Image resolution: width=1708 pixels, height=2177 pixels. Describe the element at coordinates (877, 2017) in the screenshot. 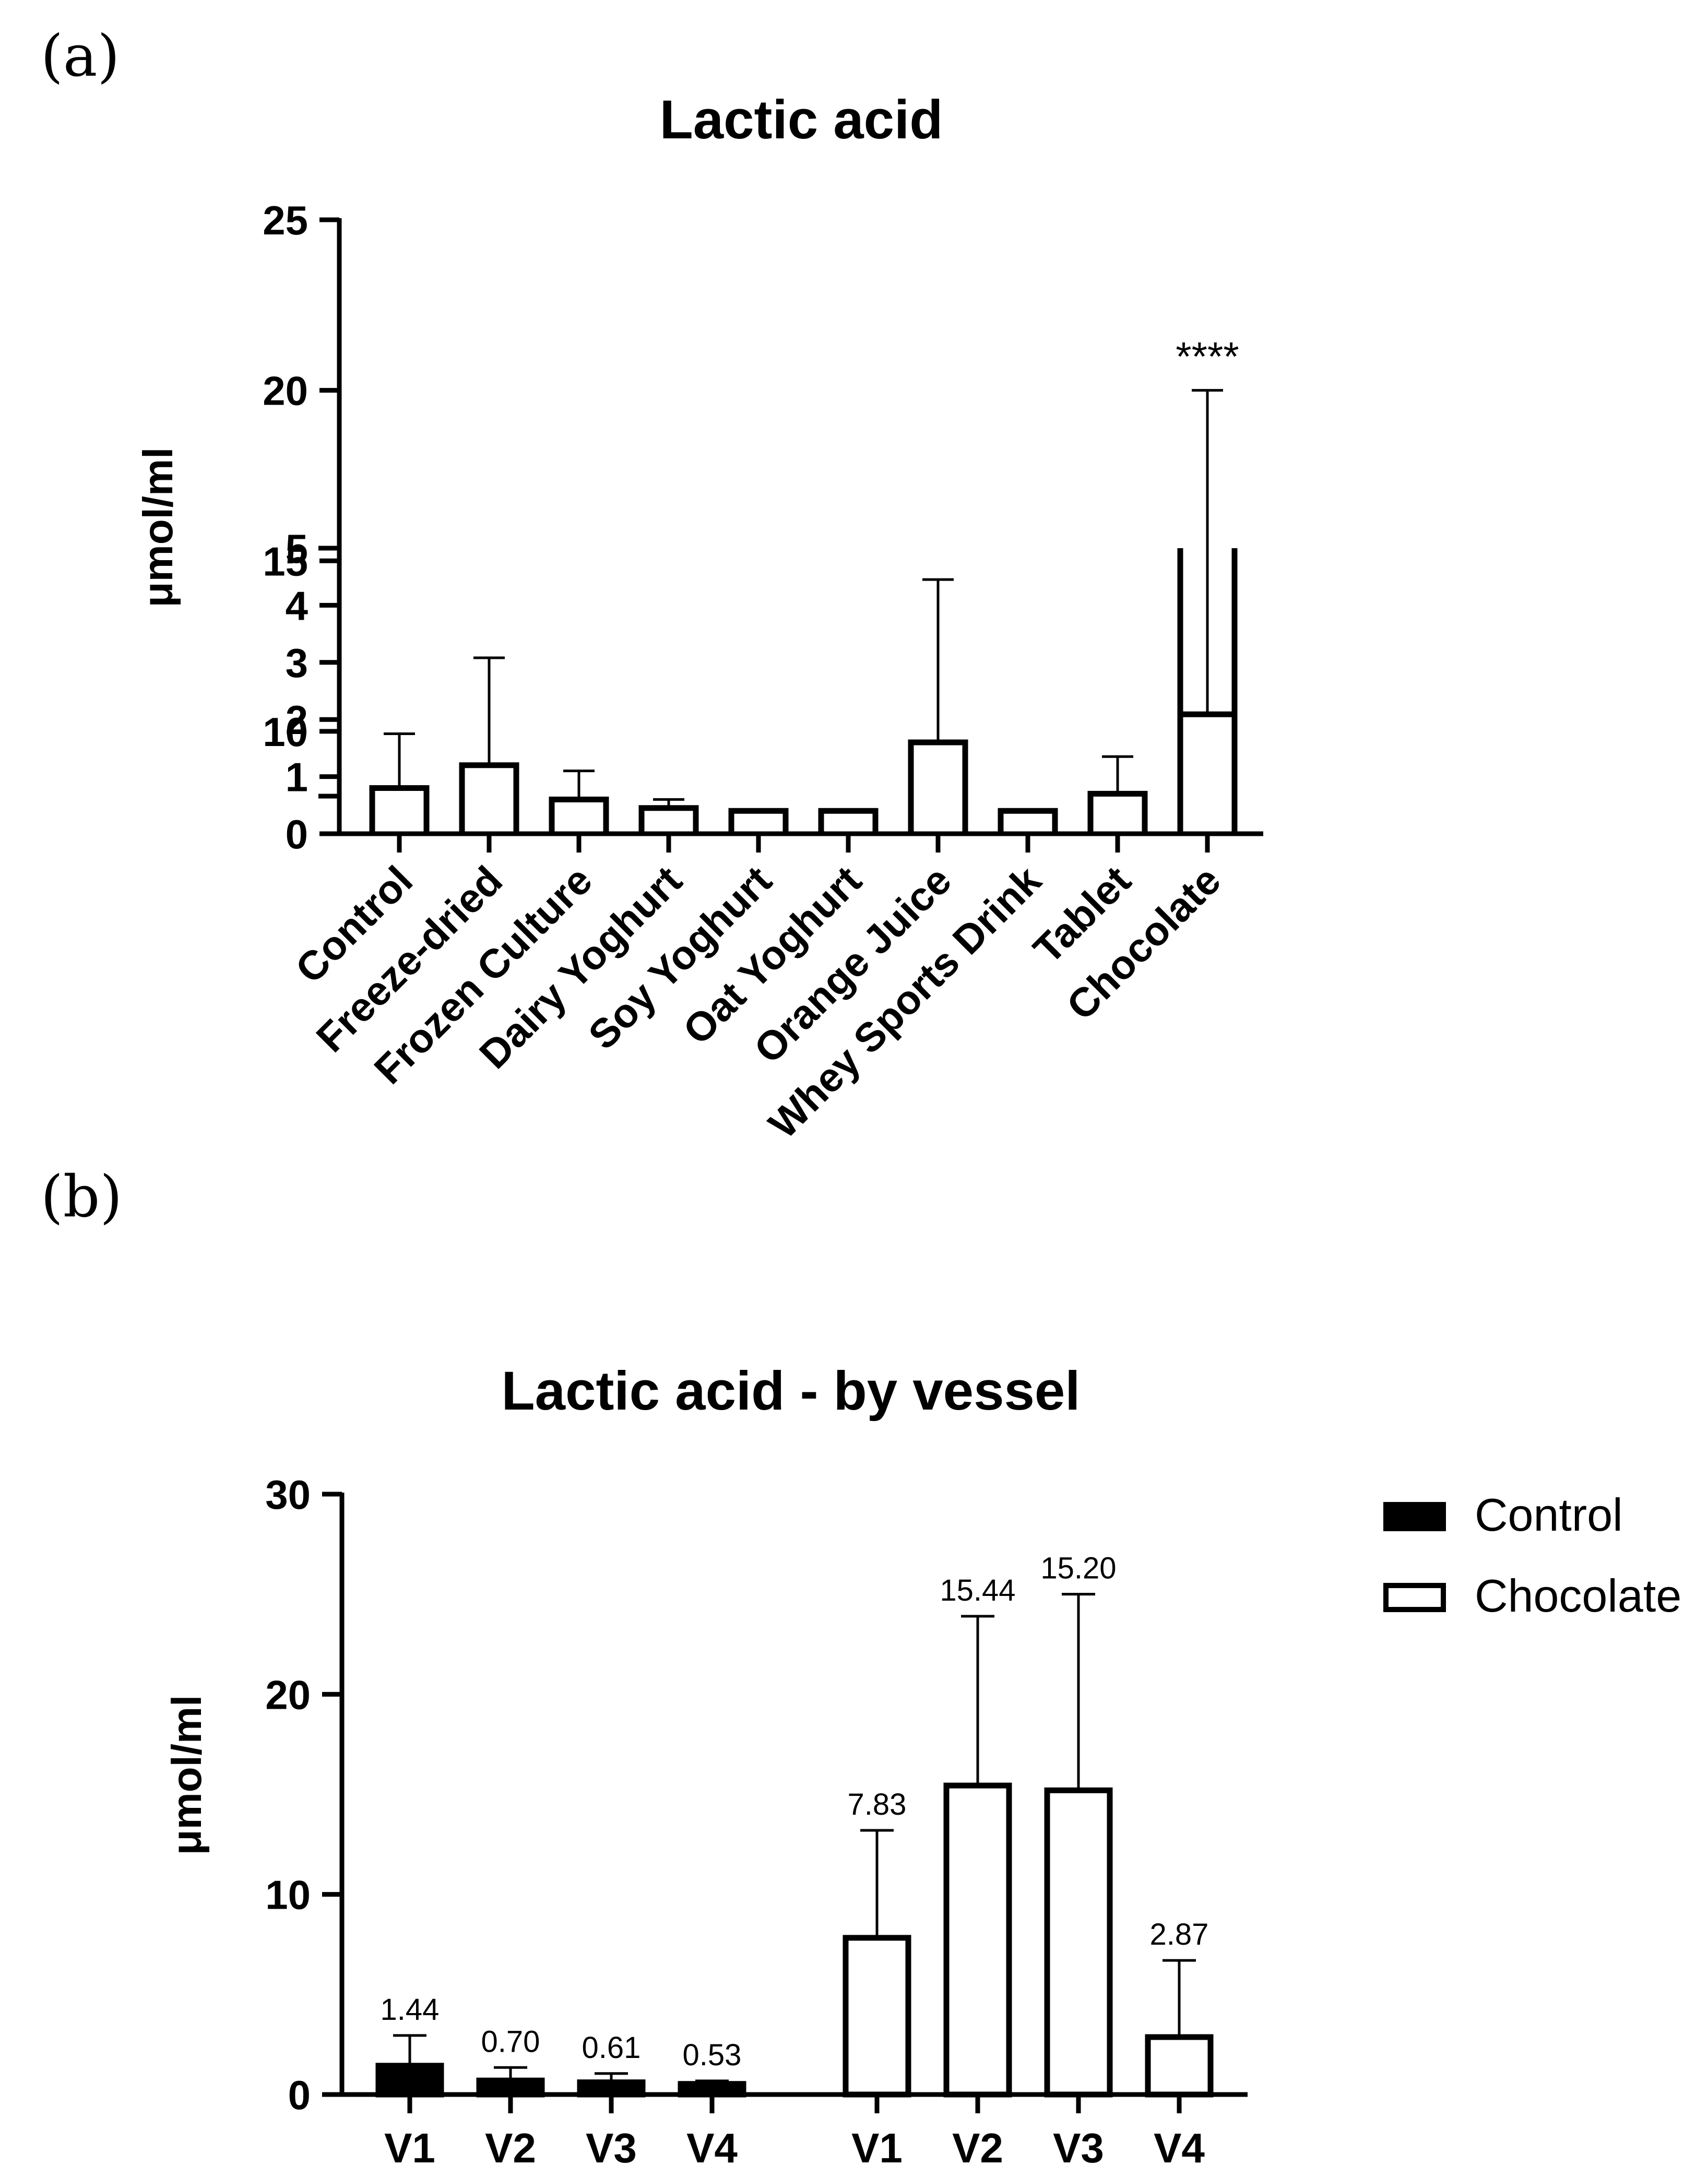

I see `bar-chocolate-v1` at that location.